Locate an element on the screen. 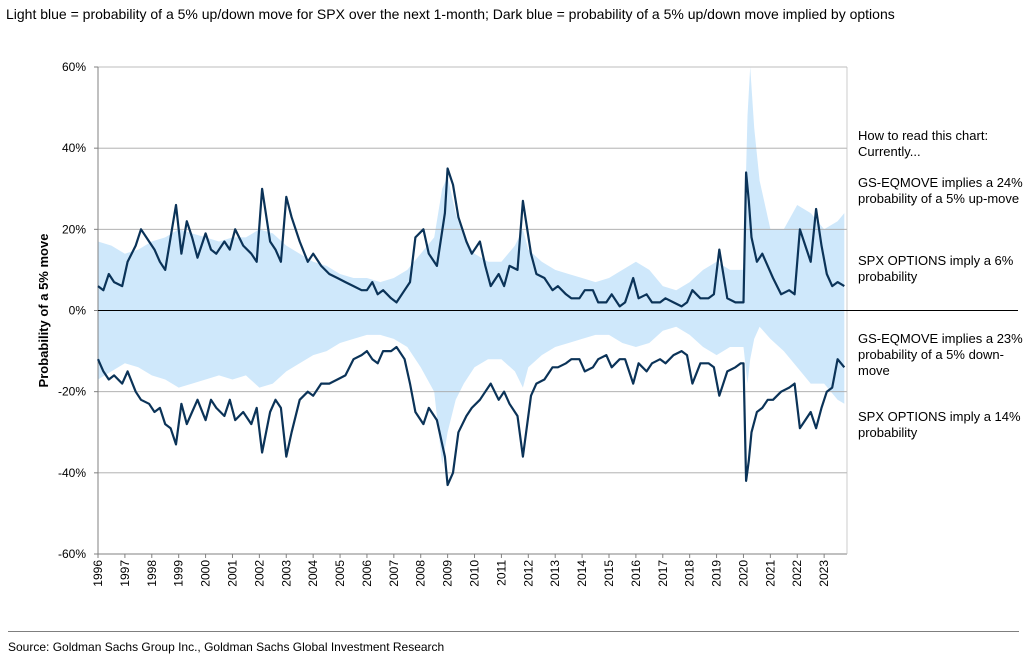 The height and width of the screenshot is (669, 1027). x-tick-label: 1996 is located at coordinates (98, 573).